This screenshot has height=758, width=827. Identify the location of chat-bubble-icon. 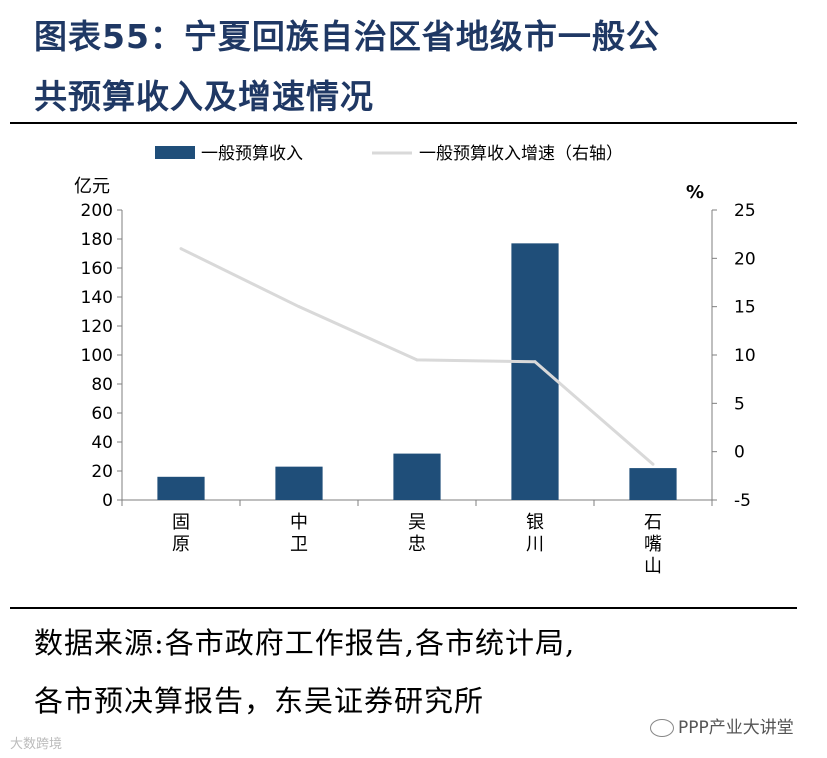
(662, 728).